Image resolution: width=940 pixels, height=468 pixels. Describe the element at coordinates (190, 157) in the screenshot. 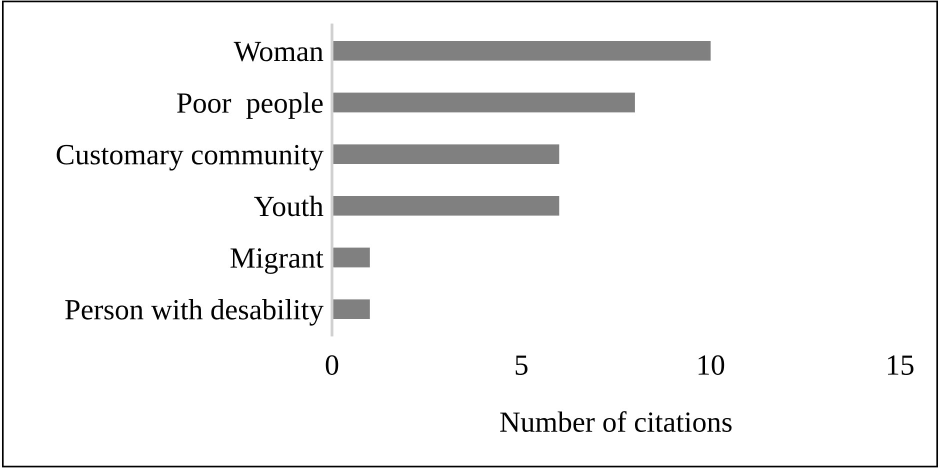

I see `y-tick-label: Customary community` at that location.